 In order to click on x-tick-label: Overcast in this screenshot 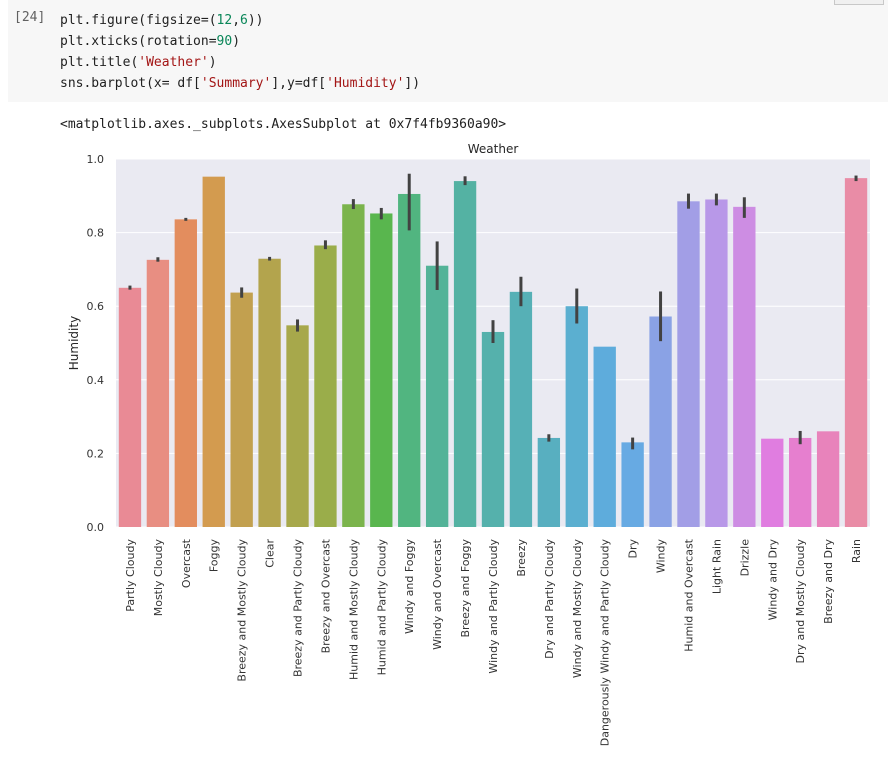, I will do `click(186, 563)`.